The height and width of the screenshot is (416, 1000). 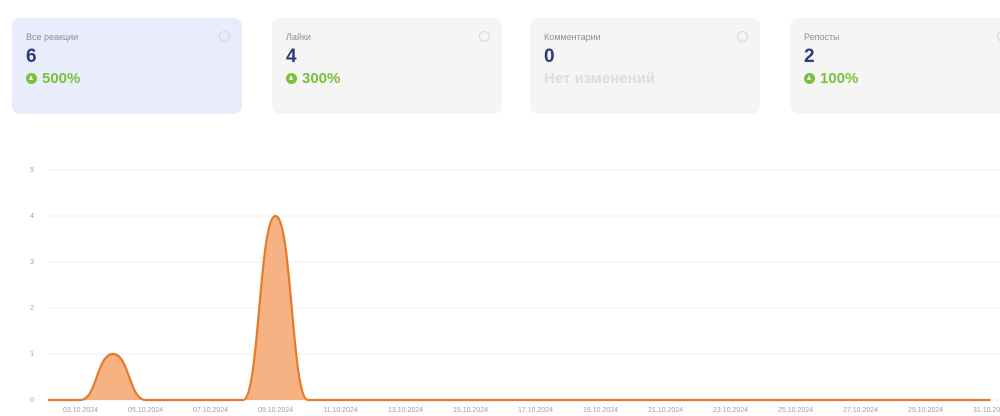 I want to click on change-text: 300%, so click(x=321, y=78).